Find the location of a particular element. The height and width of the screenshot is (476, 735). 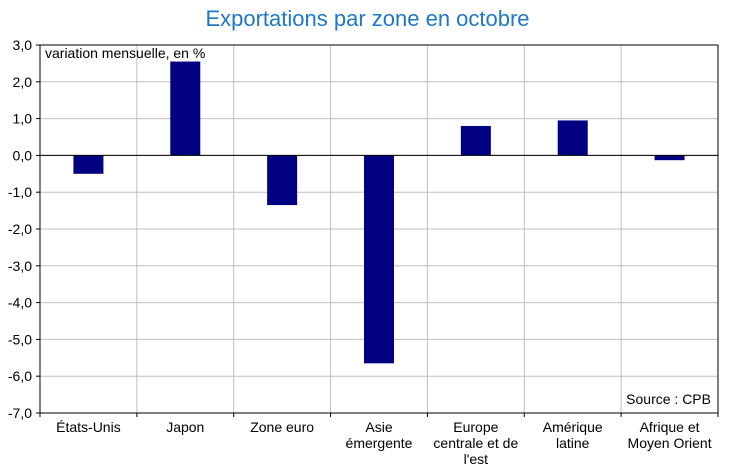

category-label-line: centrale et de is located at coordinates (475, 443).